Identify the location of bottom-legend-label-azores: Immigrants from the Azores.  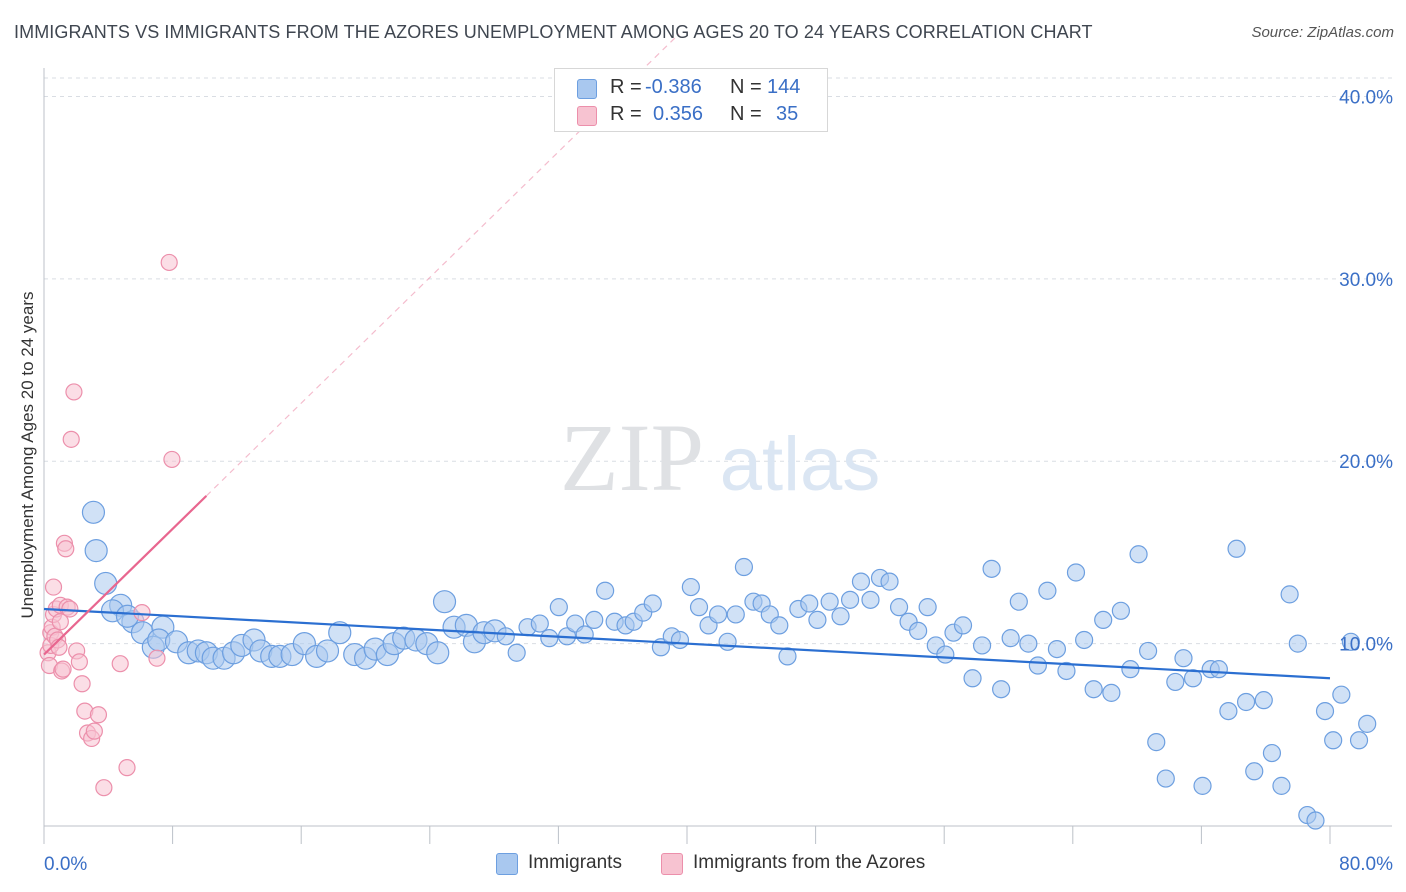
(809, 862).